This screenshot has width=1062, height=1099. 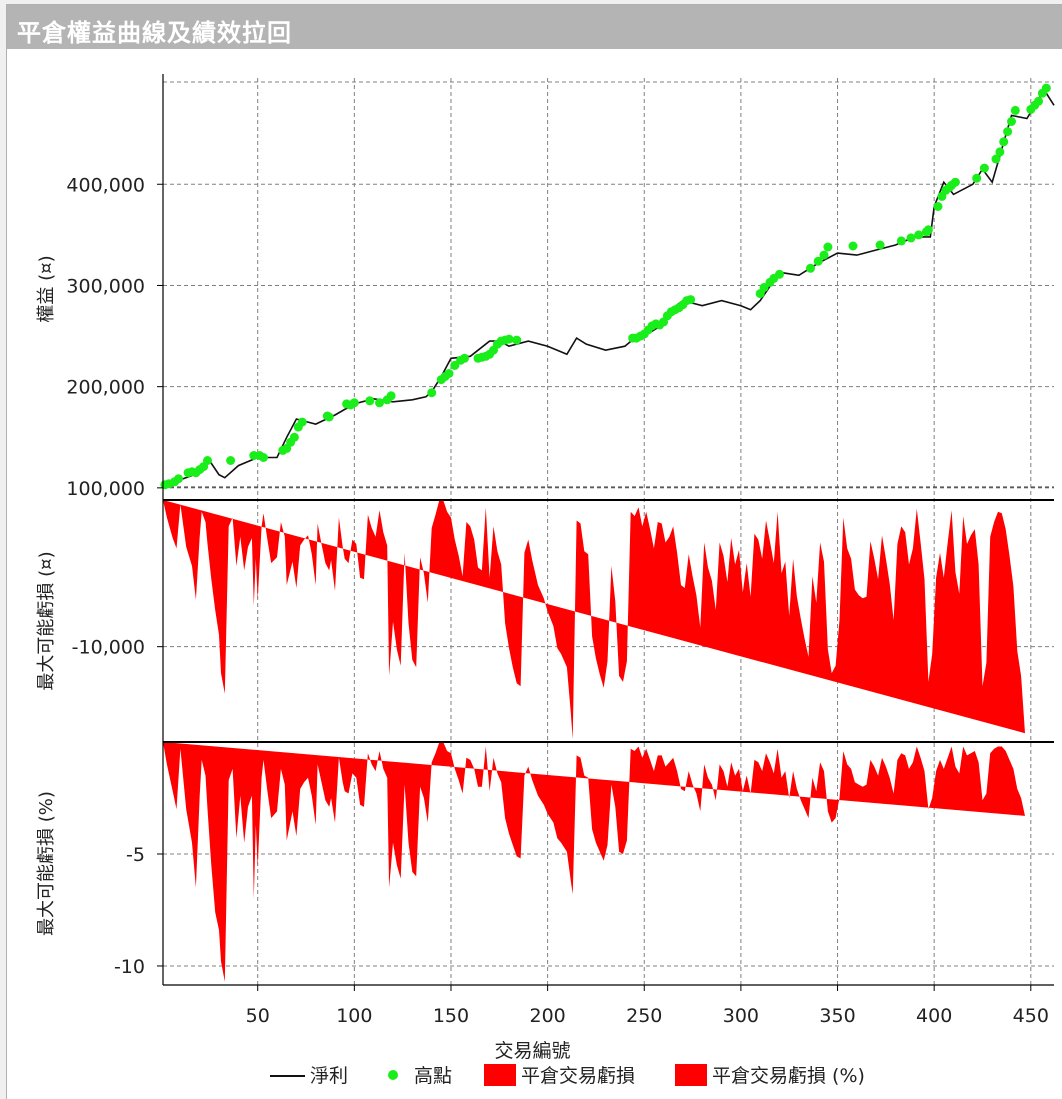 What do you see at coordinates (154, 33) in the screenshot?
I see `window-title: 平倉權益曲線及績效拉回` at bounding box center [154, 33].